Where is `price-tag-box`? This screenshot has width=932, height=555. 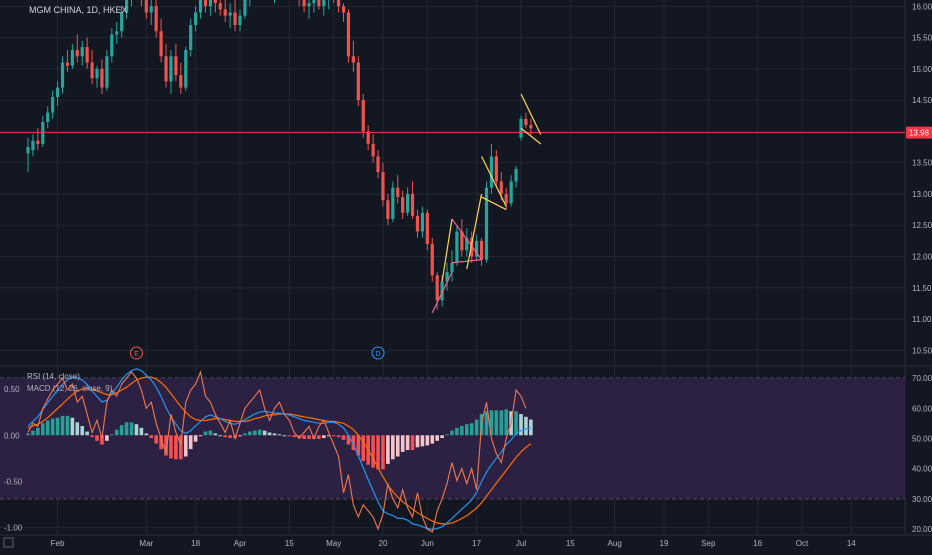 price-tag-box is located at coordinates (919, 132).